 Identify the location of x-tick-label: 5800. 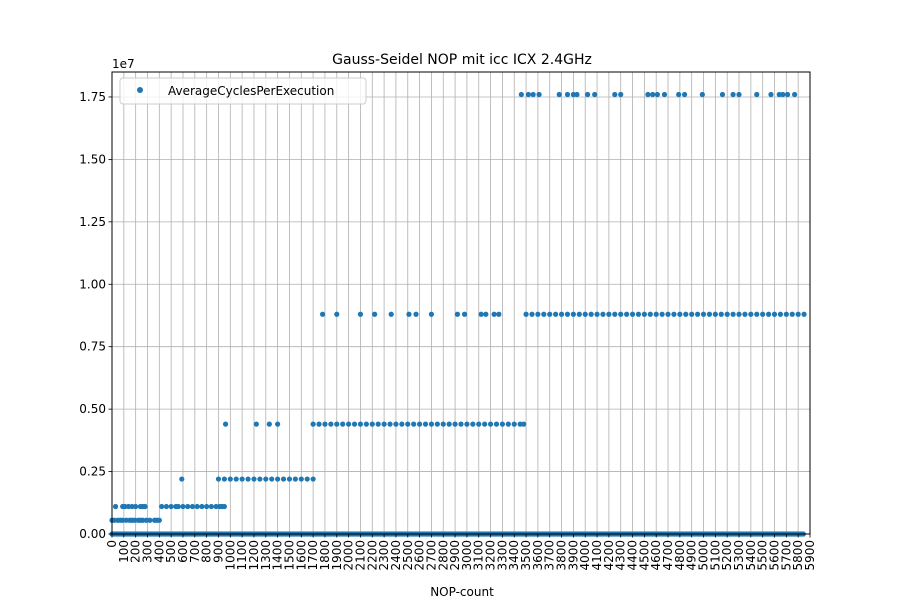
(798, 555).